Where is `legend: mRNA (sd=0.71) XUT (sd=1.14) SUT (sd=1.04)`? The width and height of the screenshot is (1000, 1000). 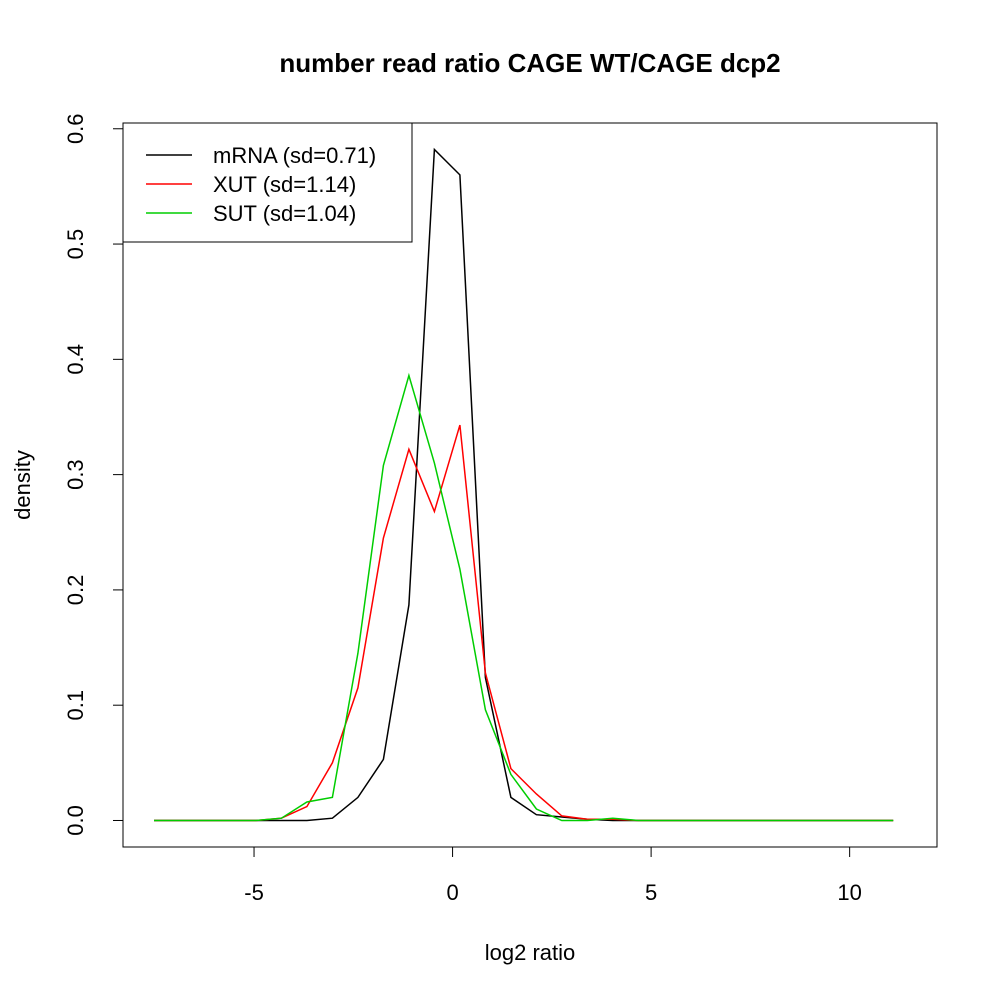
legend: mRNA (sd=0.71) XUT (sd=1.14) SUT (sd=1.04) is located at coordinates (267, 182).